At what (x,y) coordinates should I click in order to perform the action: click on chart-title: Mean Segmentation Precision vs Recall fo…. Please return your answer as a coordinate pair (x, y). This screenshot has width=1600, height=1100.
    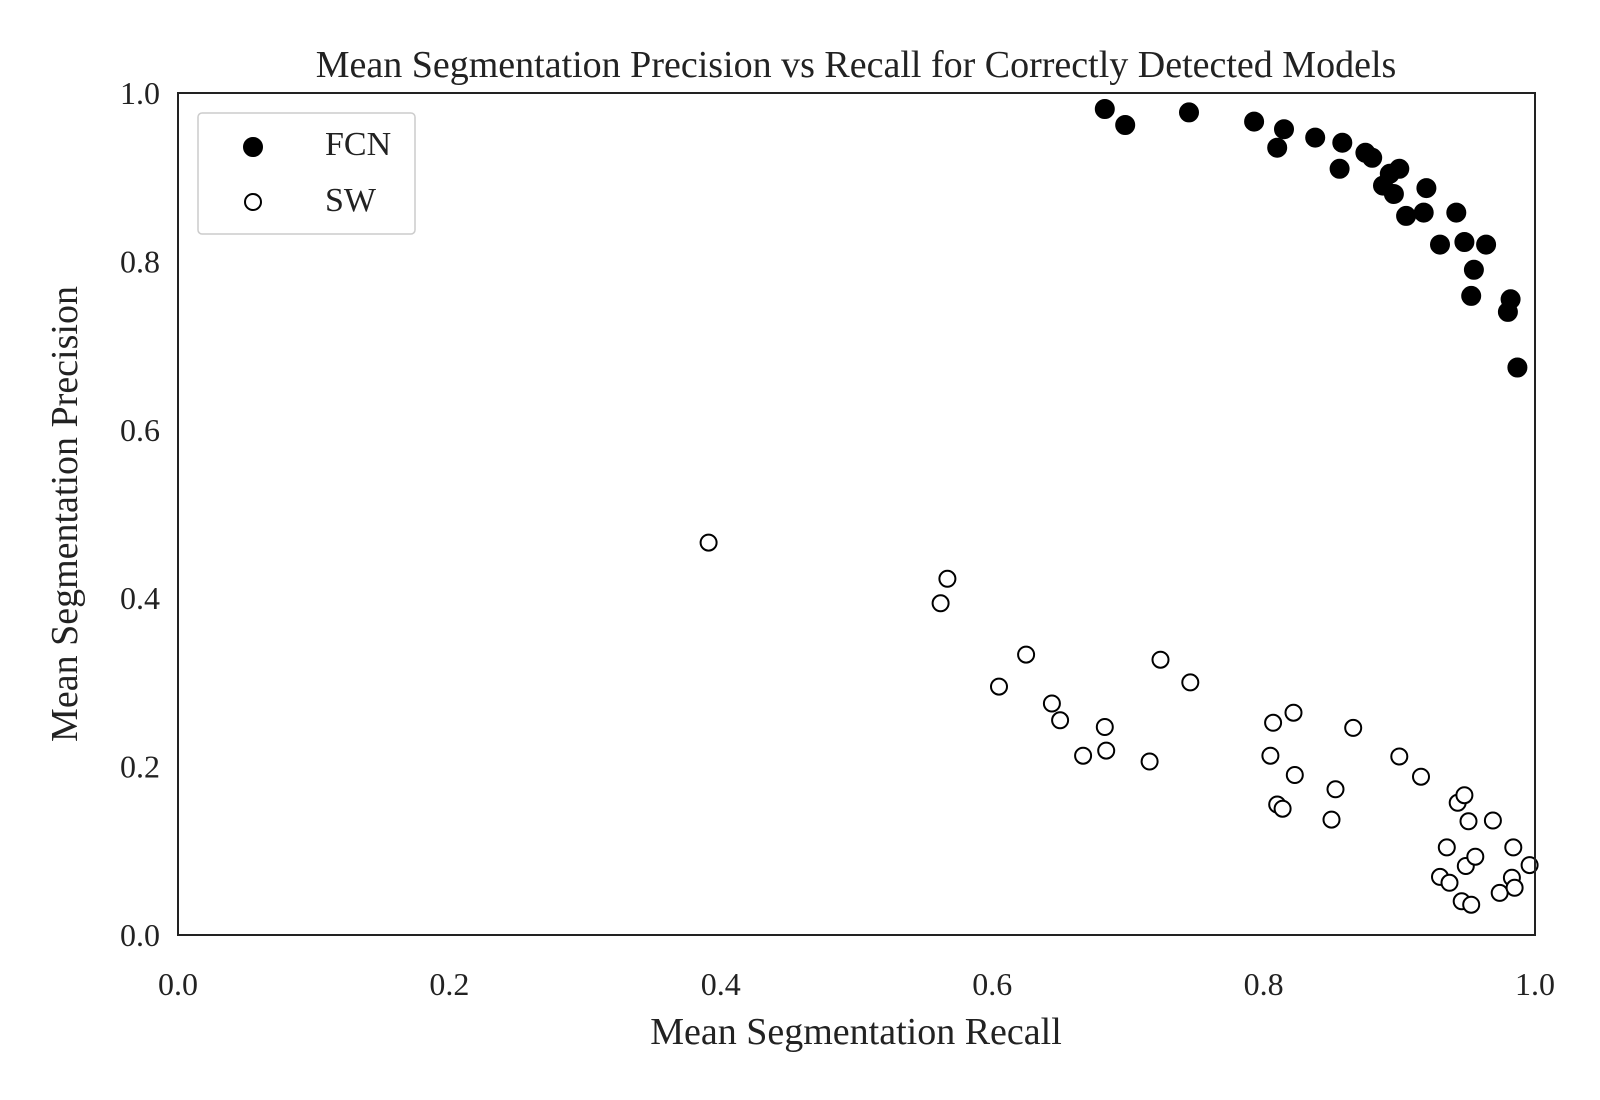
    Looking at the image, I should click on (856, 65).